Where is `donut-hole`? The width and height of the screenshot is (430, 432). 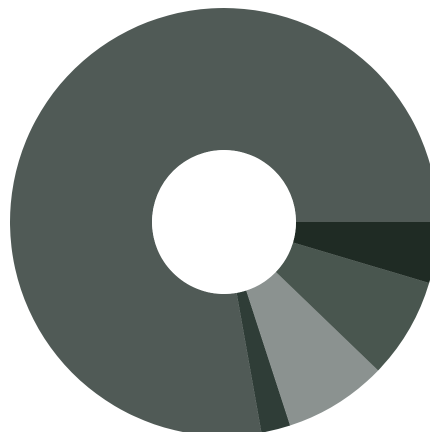
donut-hole is located at coordinates (224, 222).